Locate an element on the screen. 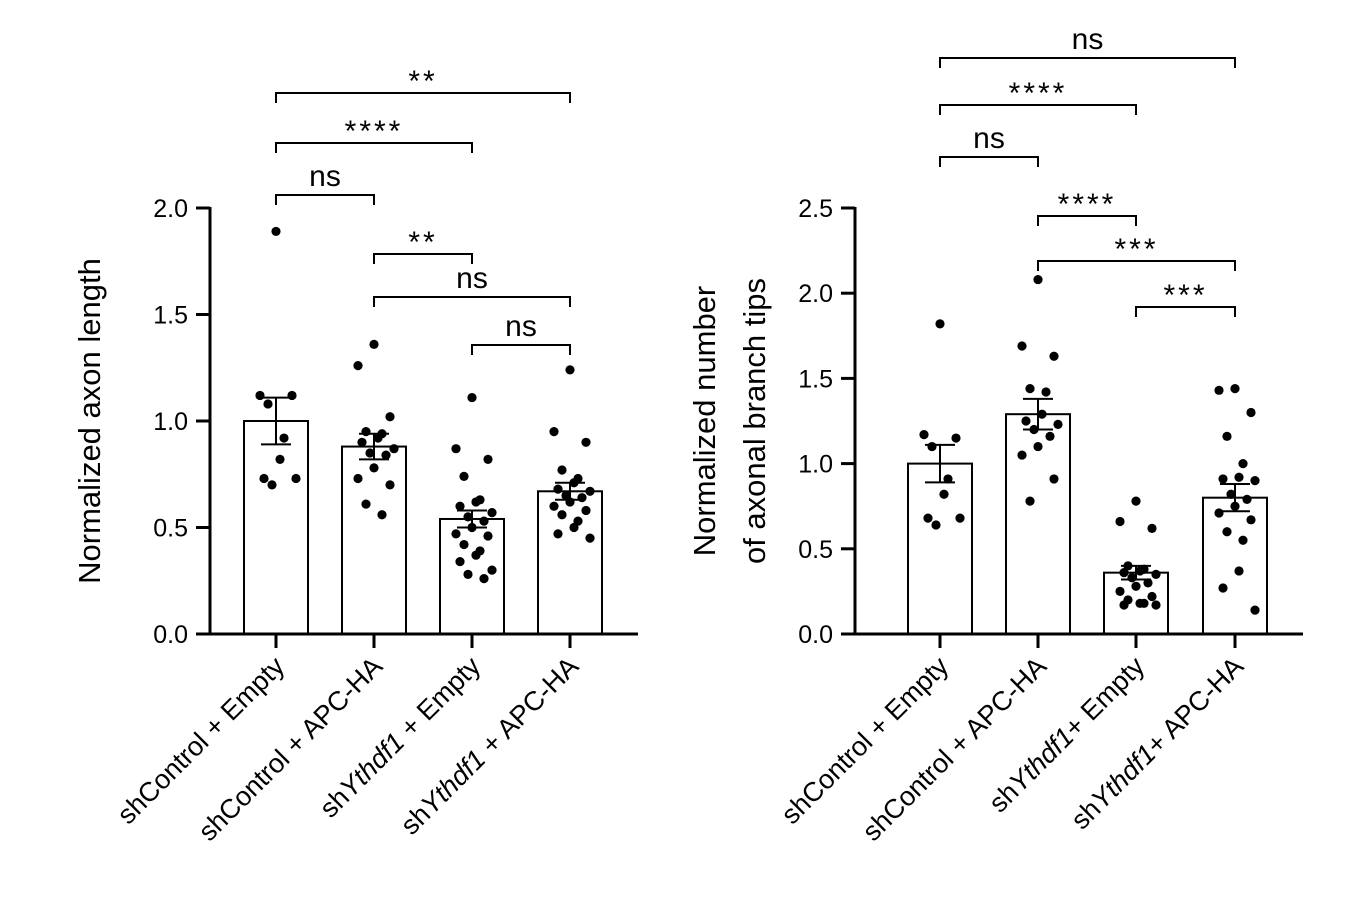 This screenshot has width=1354, height=907. category-label-suffix: + APC-HA is located at coordinates (1194, 705).